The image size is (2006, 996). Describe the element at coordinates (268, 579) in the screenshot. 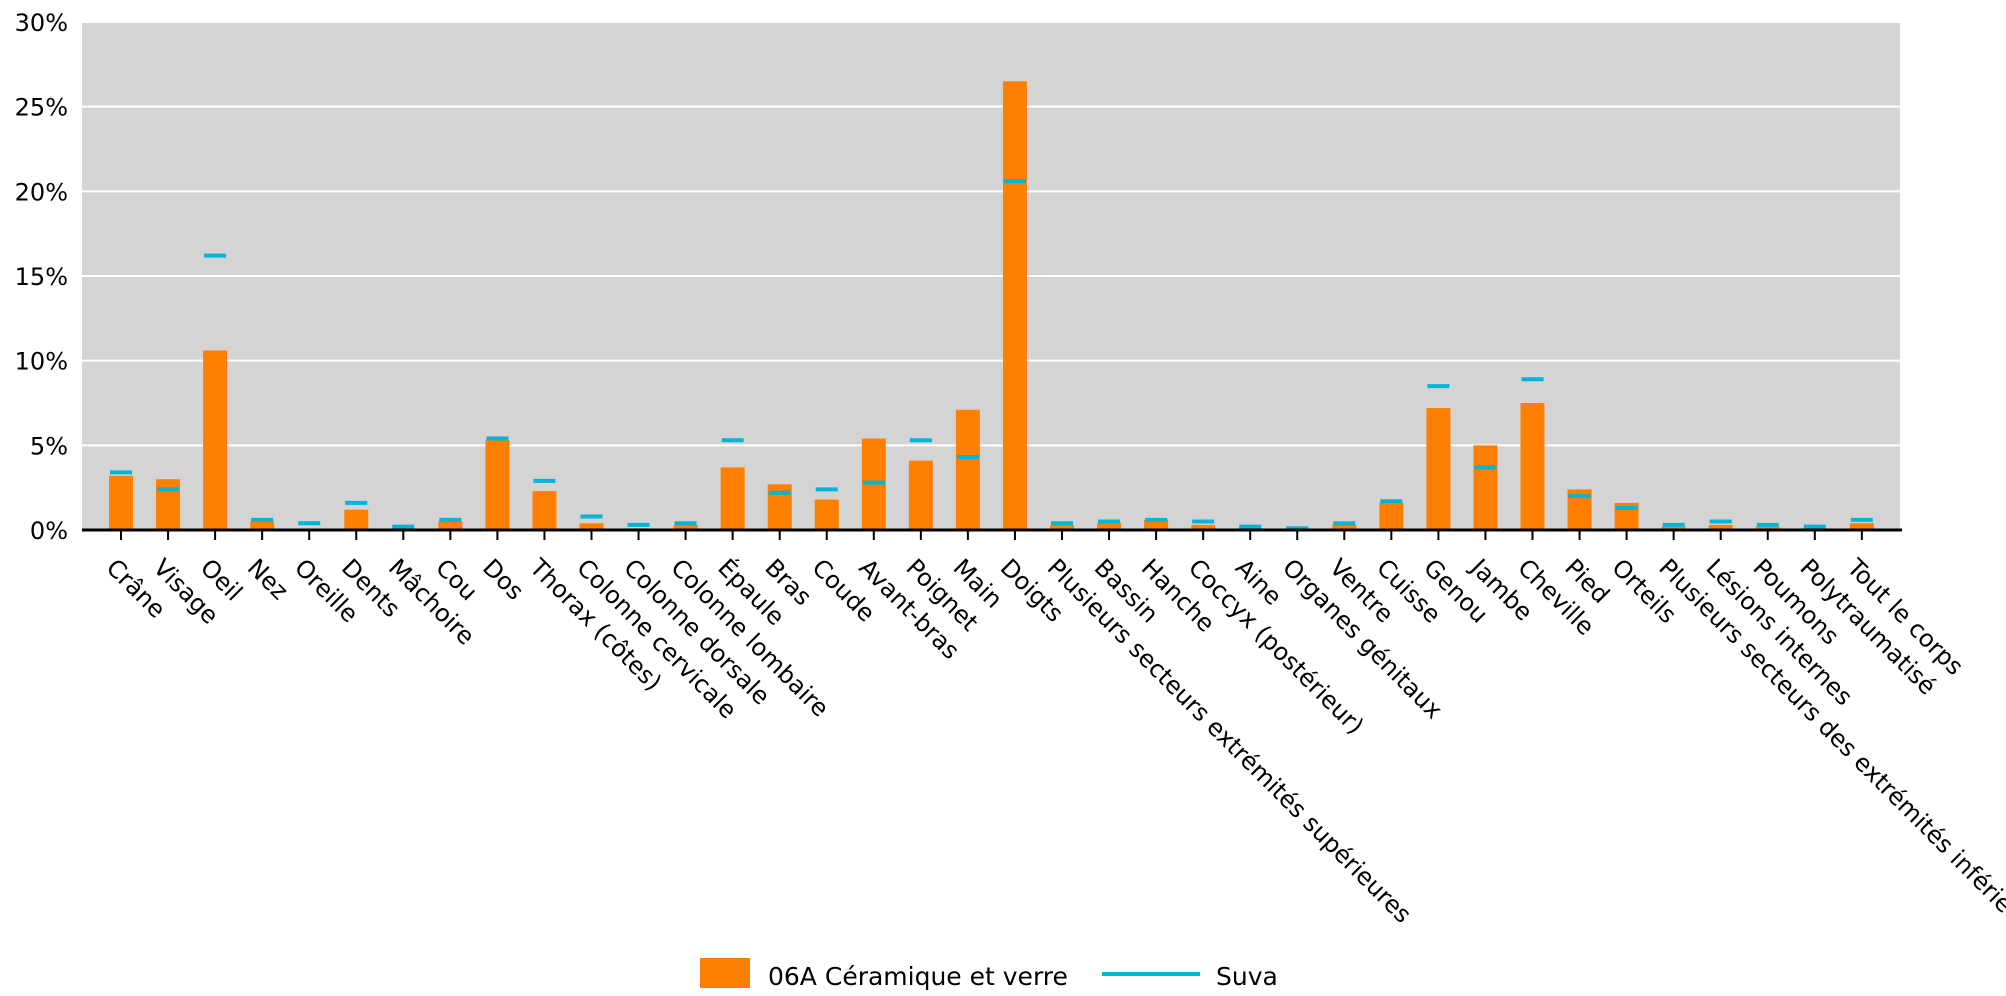

I see `x-tick-label: Nez` at that location.